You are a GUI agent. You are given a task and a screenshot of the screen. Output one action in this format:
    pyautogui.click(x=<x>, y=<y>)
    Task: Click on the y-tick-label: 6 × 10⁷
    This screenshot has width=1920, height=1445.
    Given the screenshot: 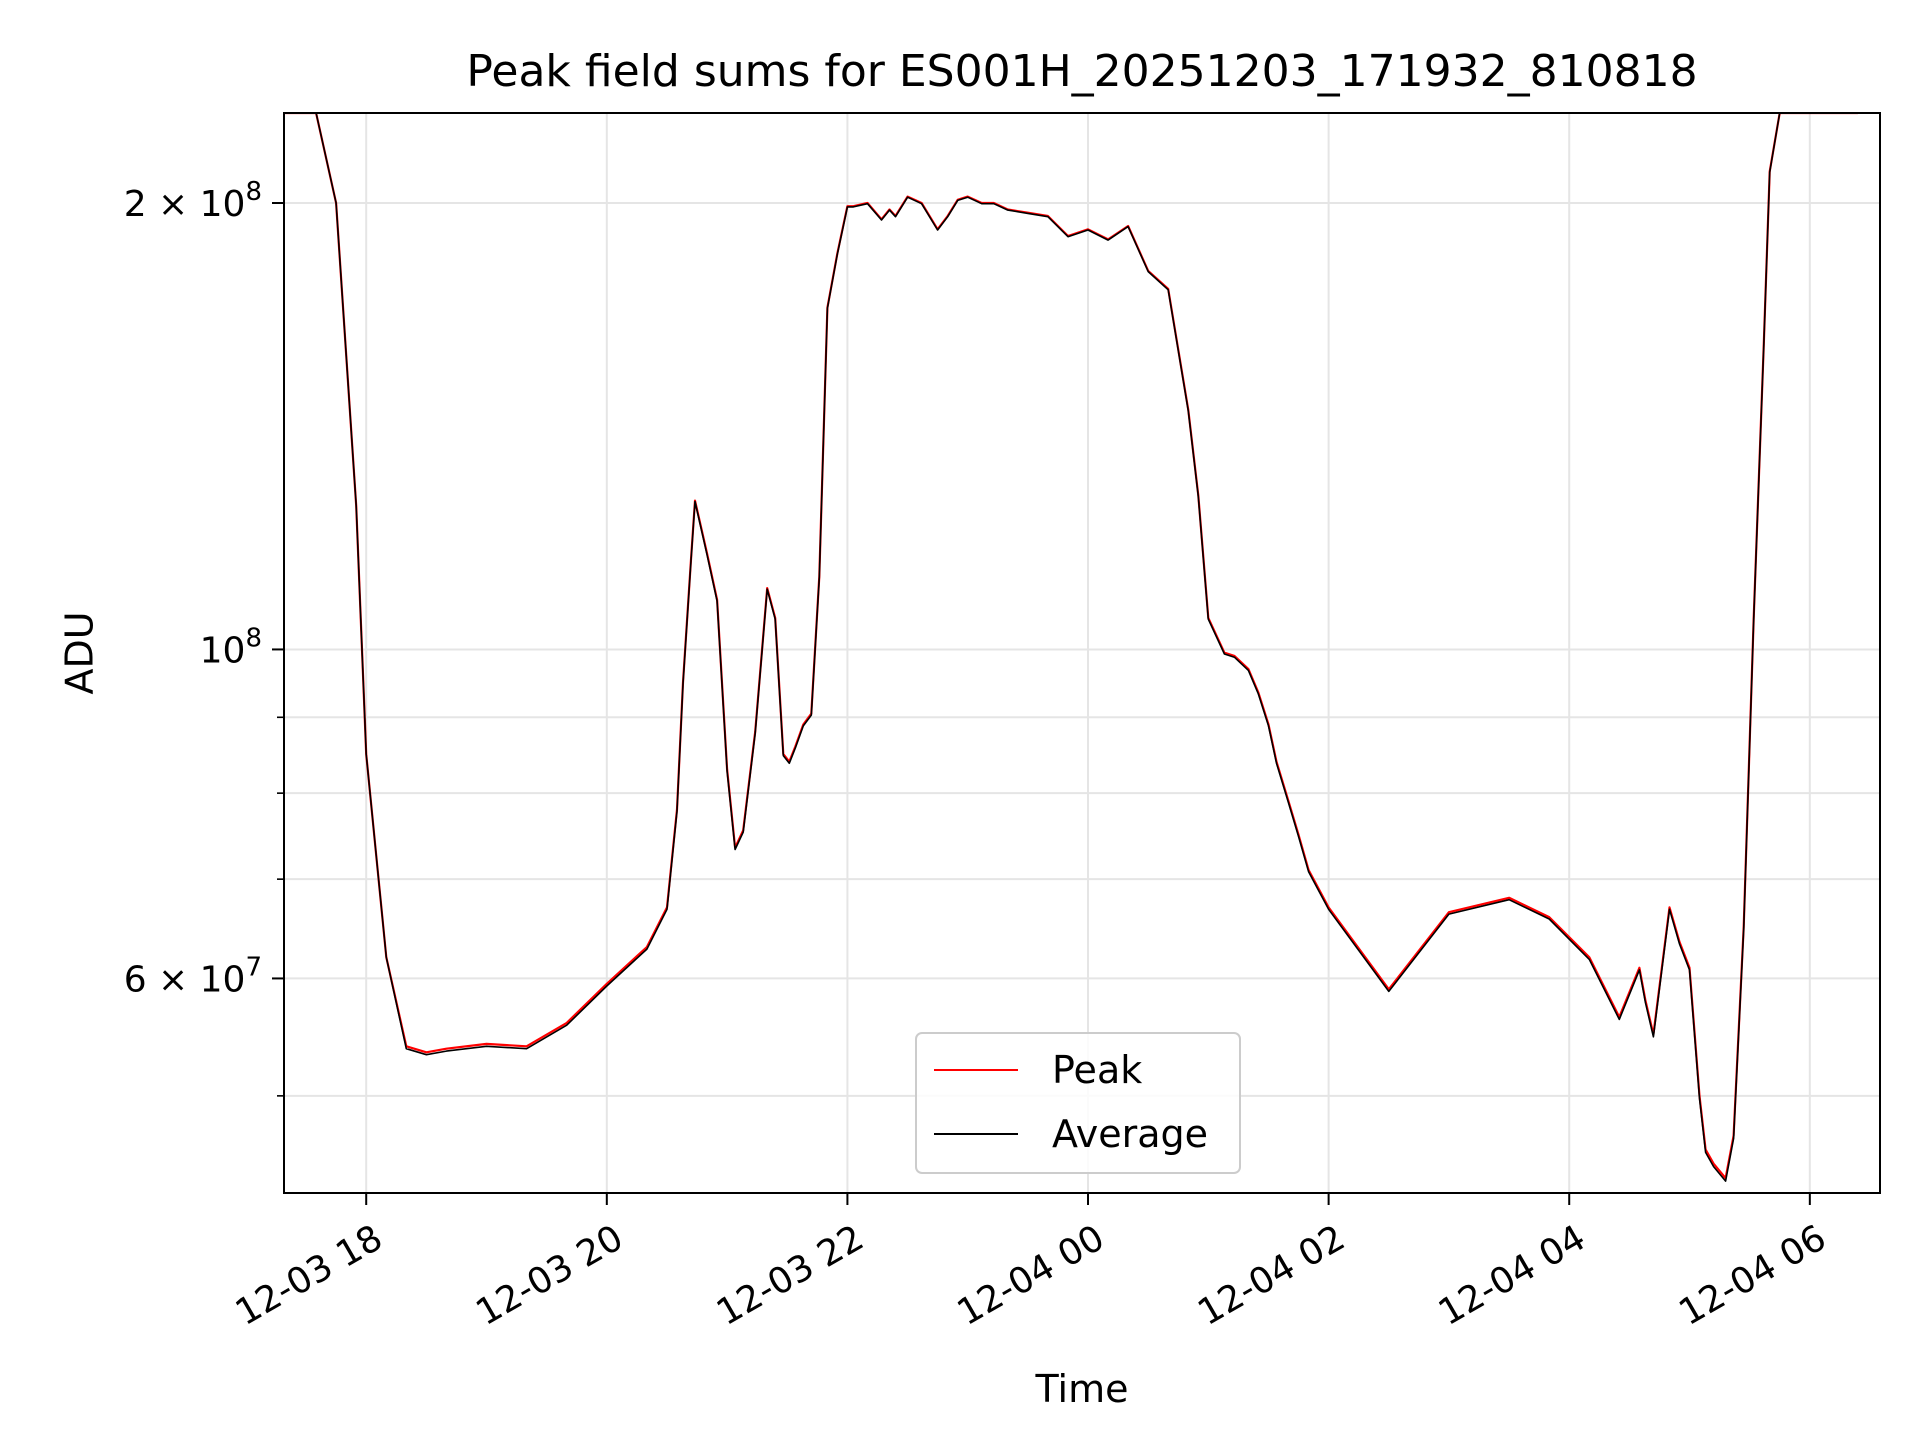 What is the action you would take?
    pyautogui.click(x=193, y=976)
    